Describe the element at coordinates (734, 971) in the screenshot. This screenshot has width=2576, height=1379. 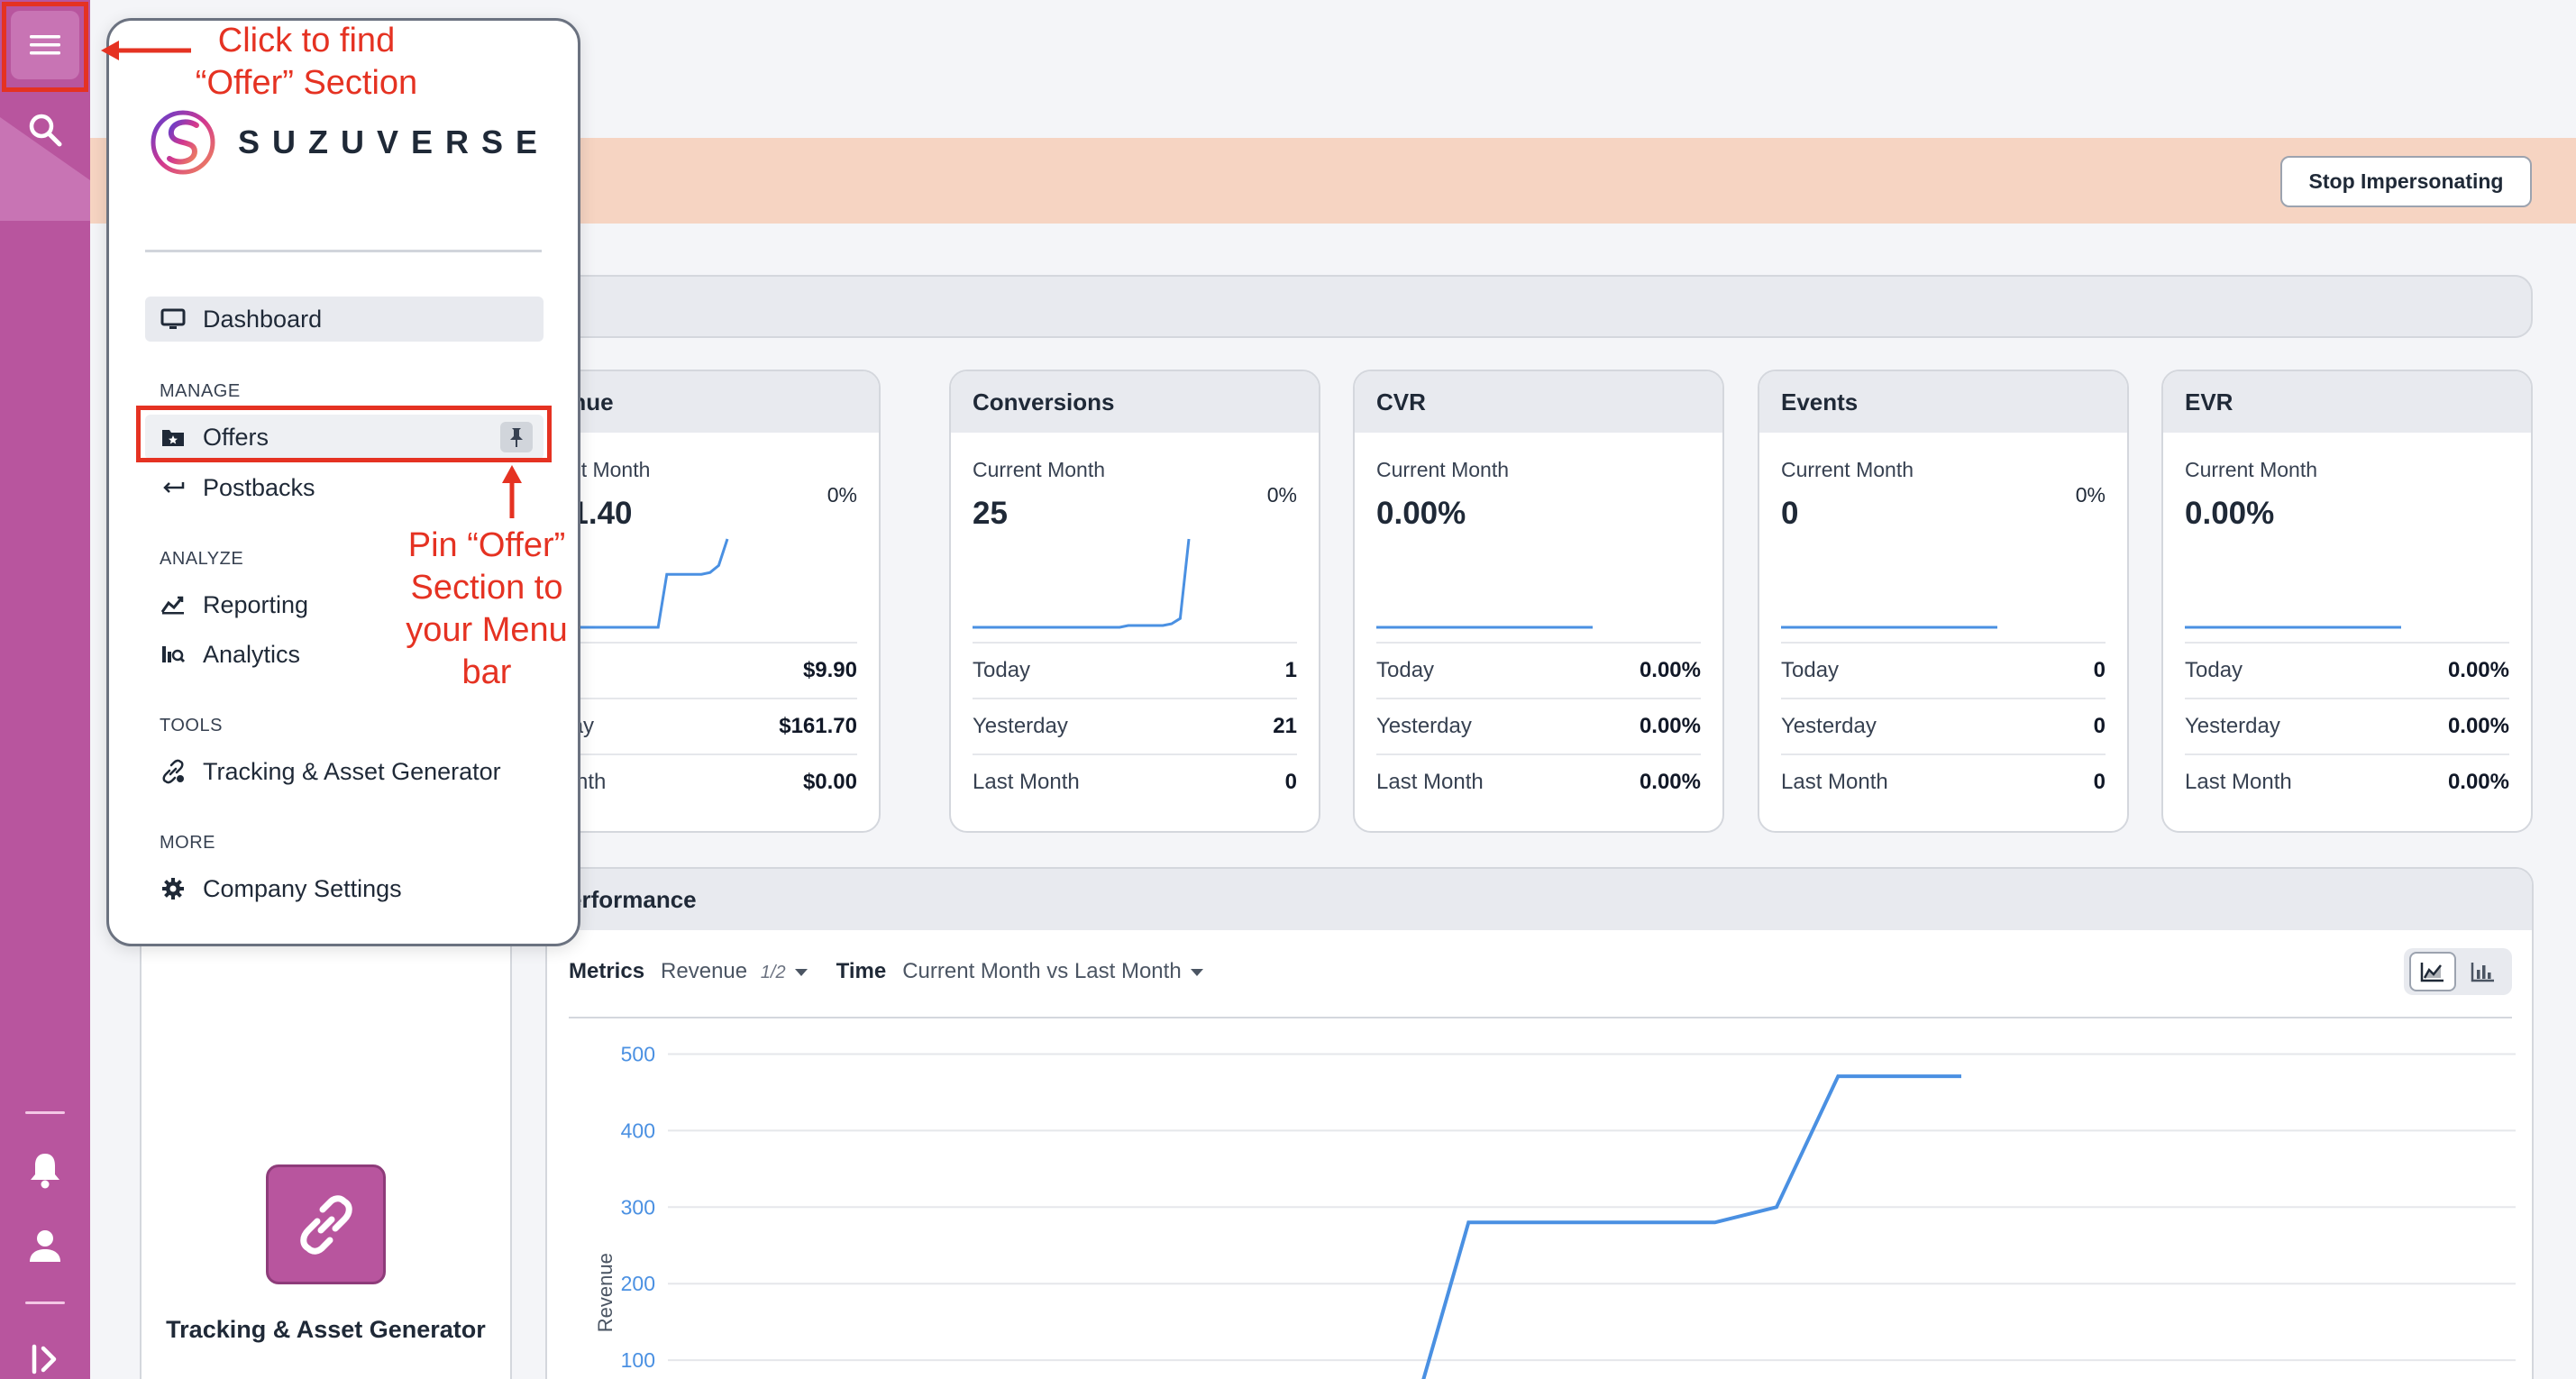
I see `metrics-select: Revenue 1/2` at that location.